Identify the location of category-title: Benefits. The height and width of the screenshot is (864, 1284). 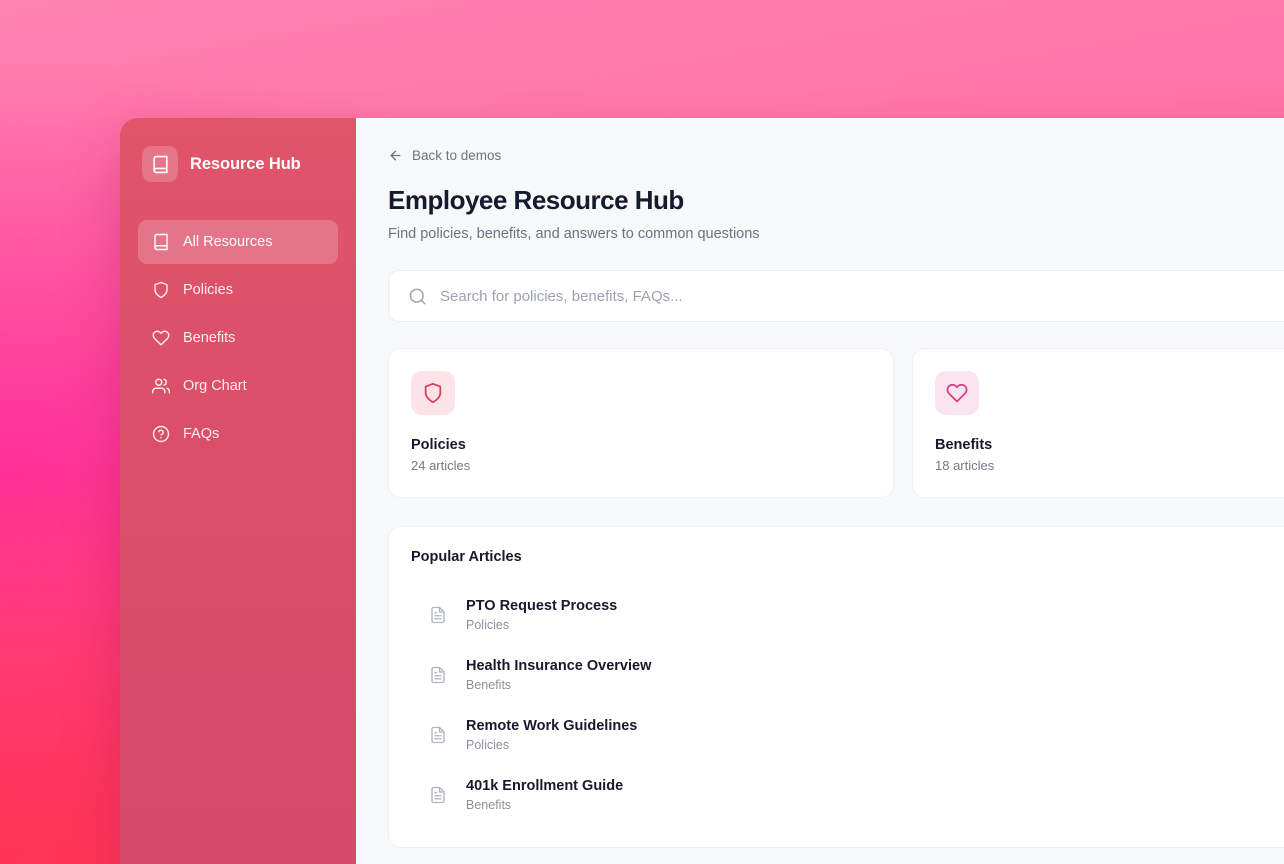
(964, 445).